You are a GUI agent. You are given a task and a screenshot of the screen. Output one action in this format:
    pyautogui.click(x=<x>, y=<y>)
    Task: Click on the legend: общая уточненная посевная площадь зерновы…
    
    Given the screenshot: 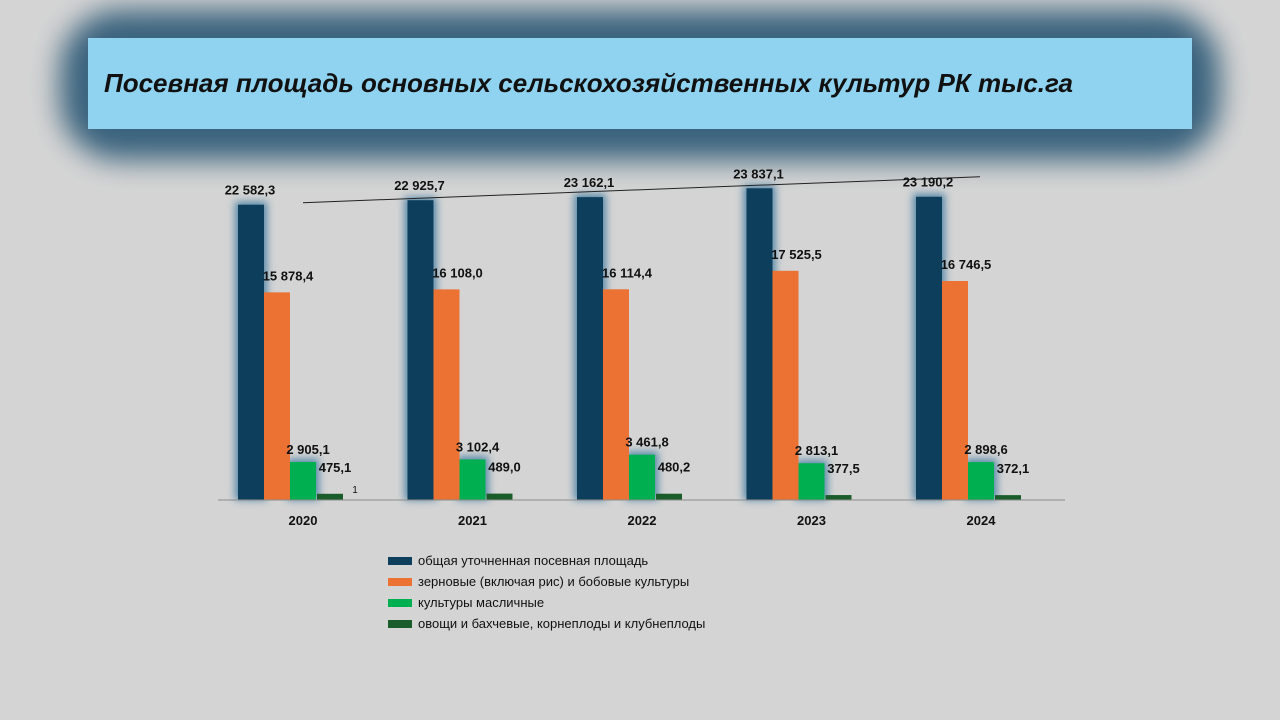 What is the action you would take?
    pyautogui.click(x=546, y=592)
    